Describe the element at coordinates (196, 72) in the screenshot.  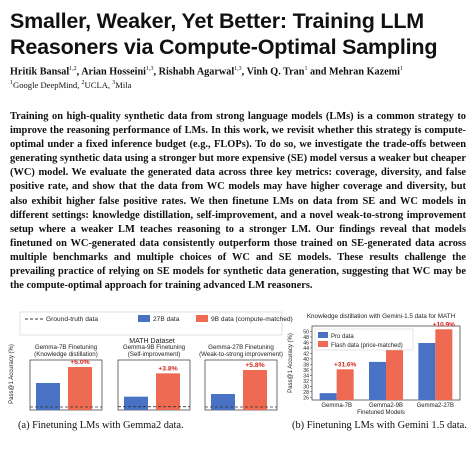
I see `author-name: Rishabh Agarwal` at that location.